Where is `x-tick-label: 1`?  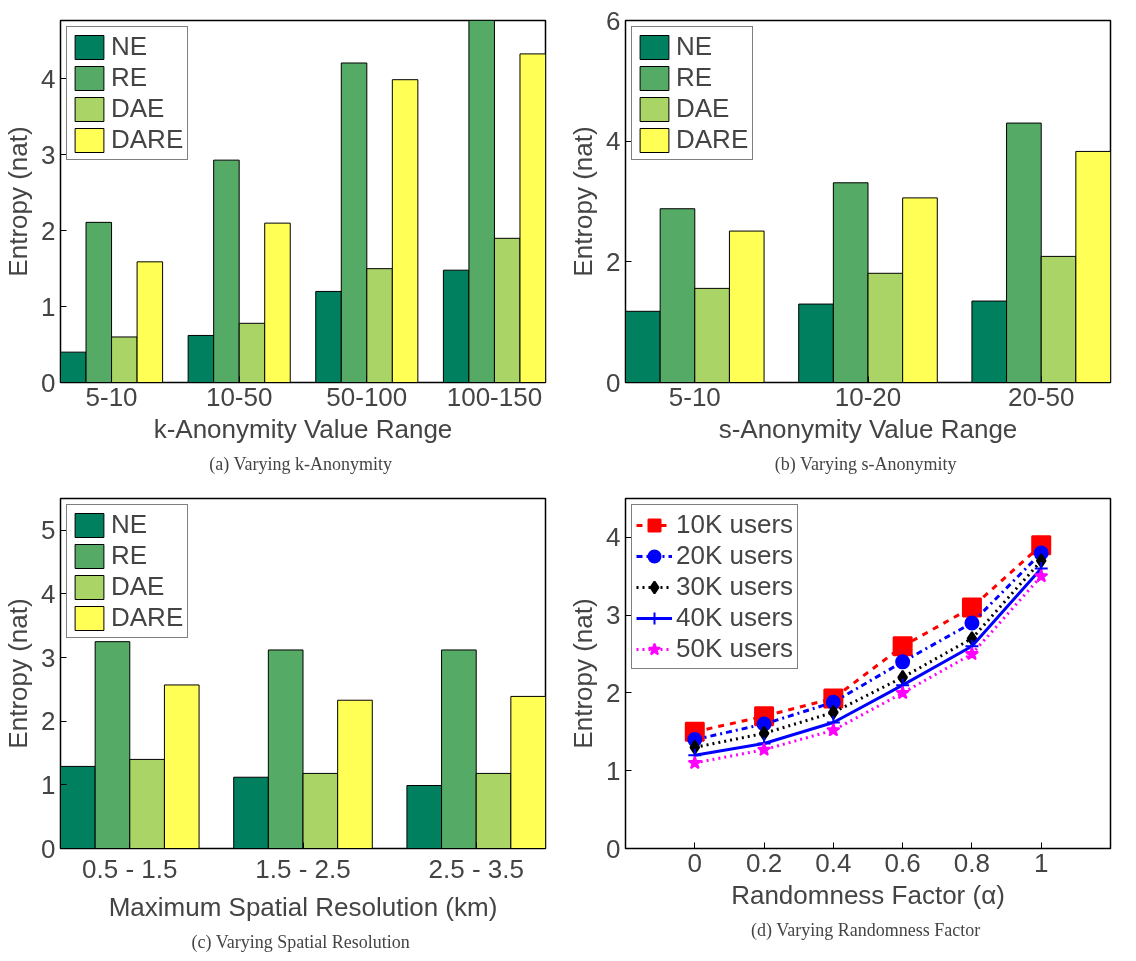 x-tick-label: 1 is located at coordinates (1041, 862).